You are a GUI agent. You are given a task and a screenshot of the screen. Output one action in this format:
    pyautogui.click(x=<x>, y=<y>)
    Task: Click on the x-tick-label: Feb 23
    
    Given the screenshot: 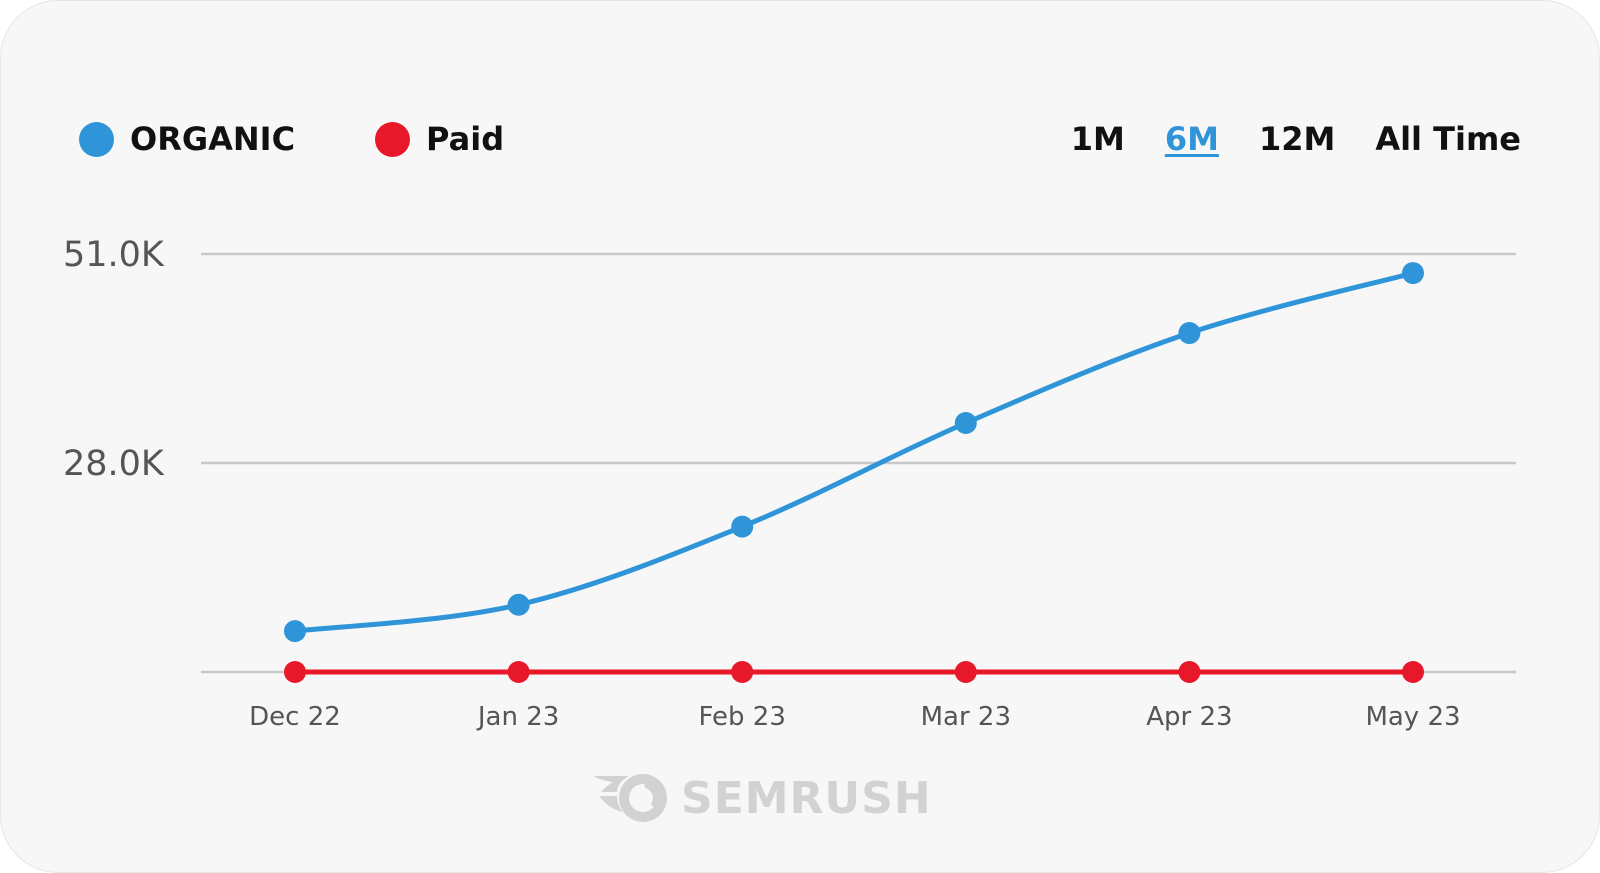 What is the action you would take?
    pyautogui.click(x=742, y=717)
    